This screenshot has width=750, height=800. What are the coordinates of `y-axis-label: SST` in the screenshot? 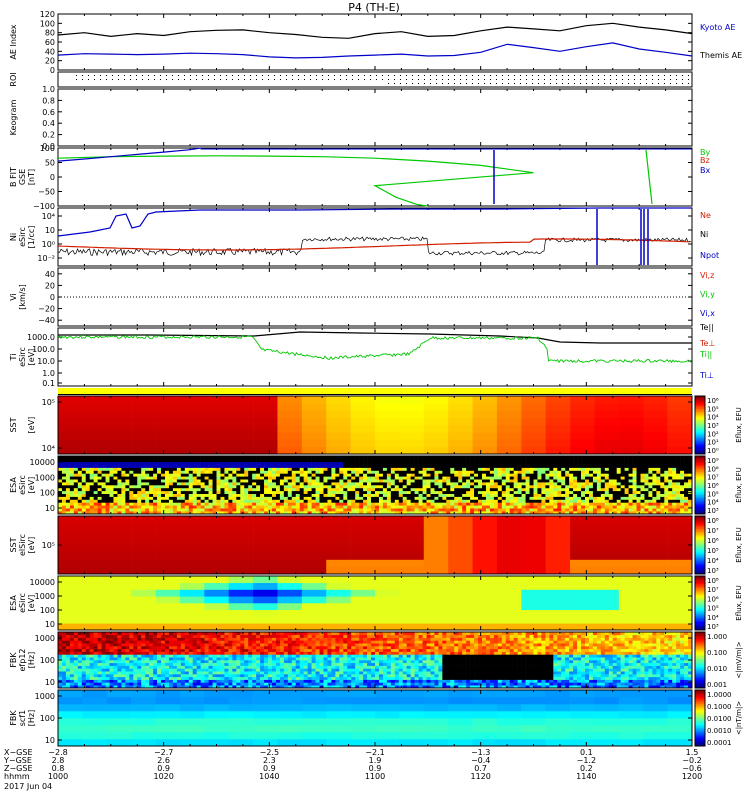 It's located at (13, 544).